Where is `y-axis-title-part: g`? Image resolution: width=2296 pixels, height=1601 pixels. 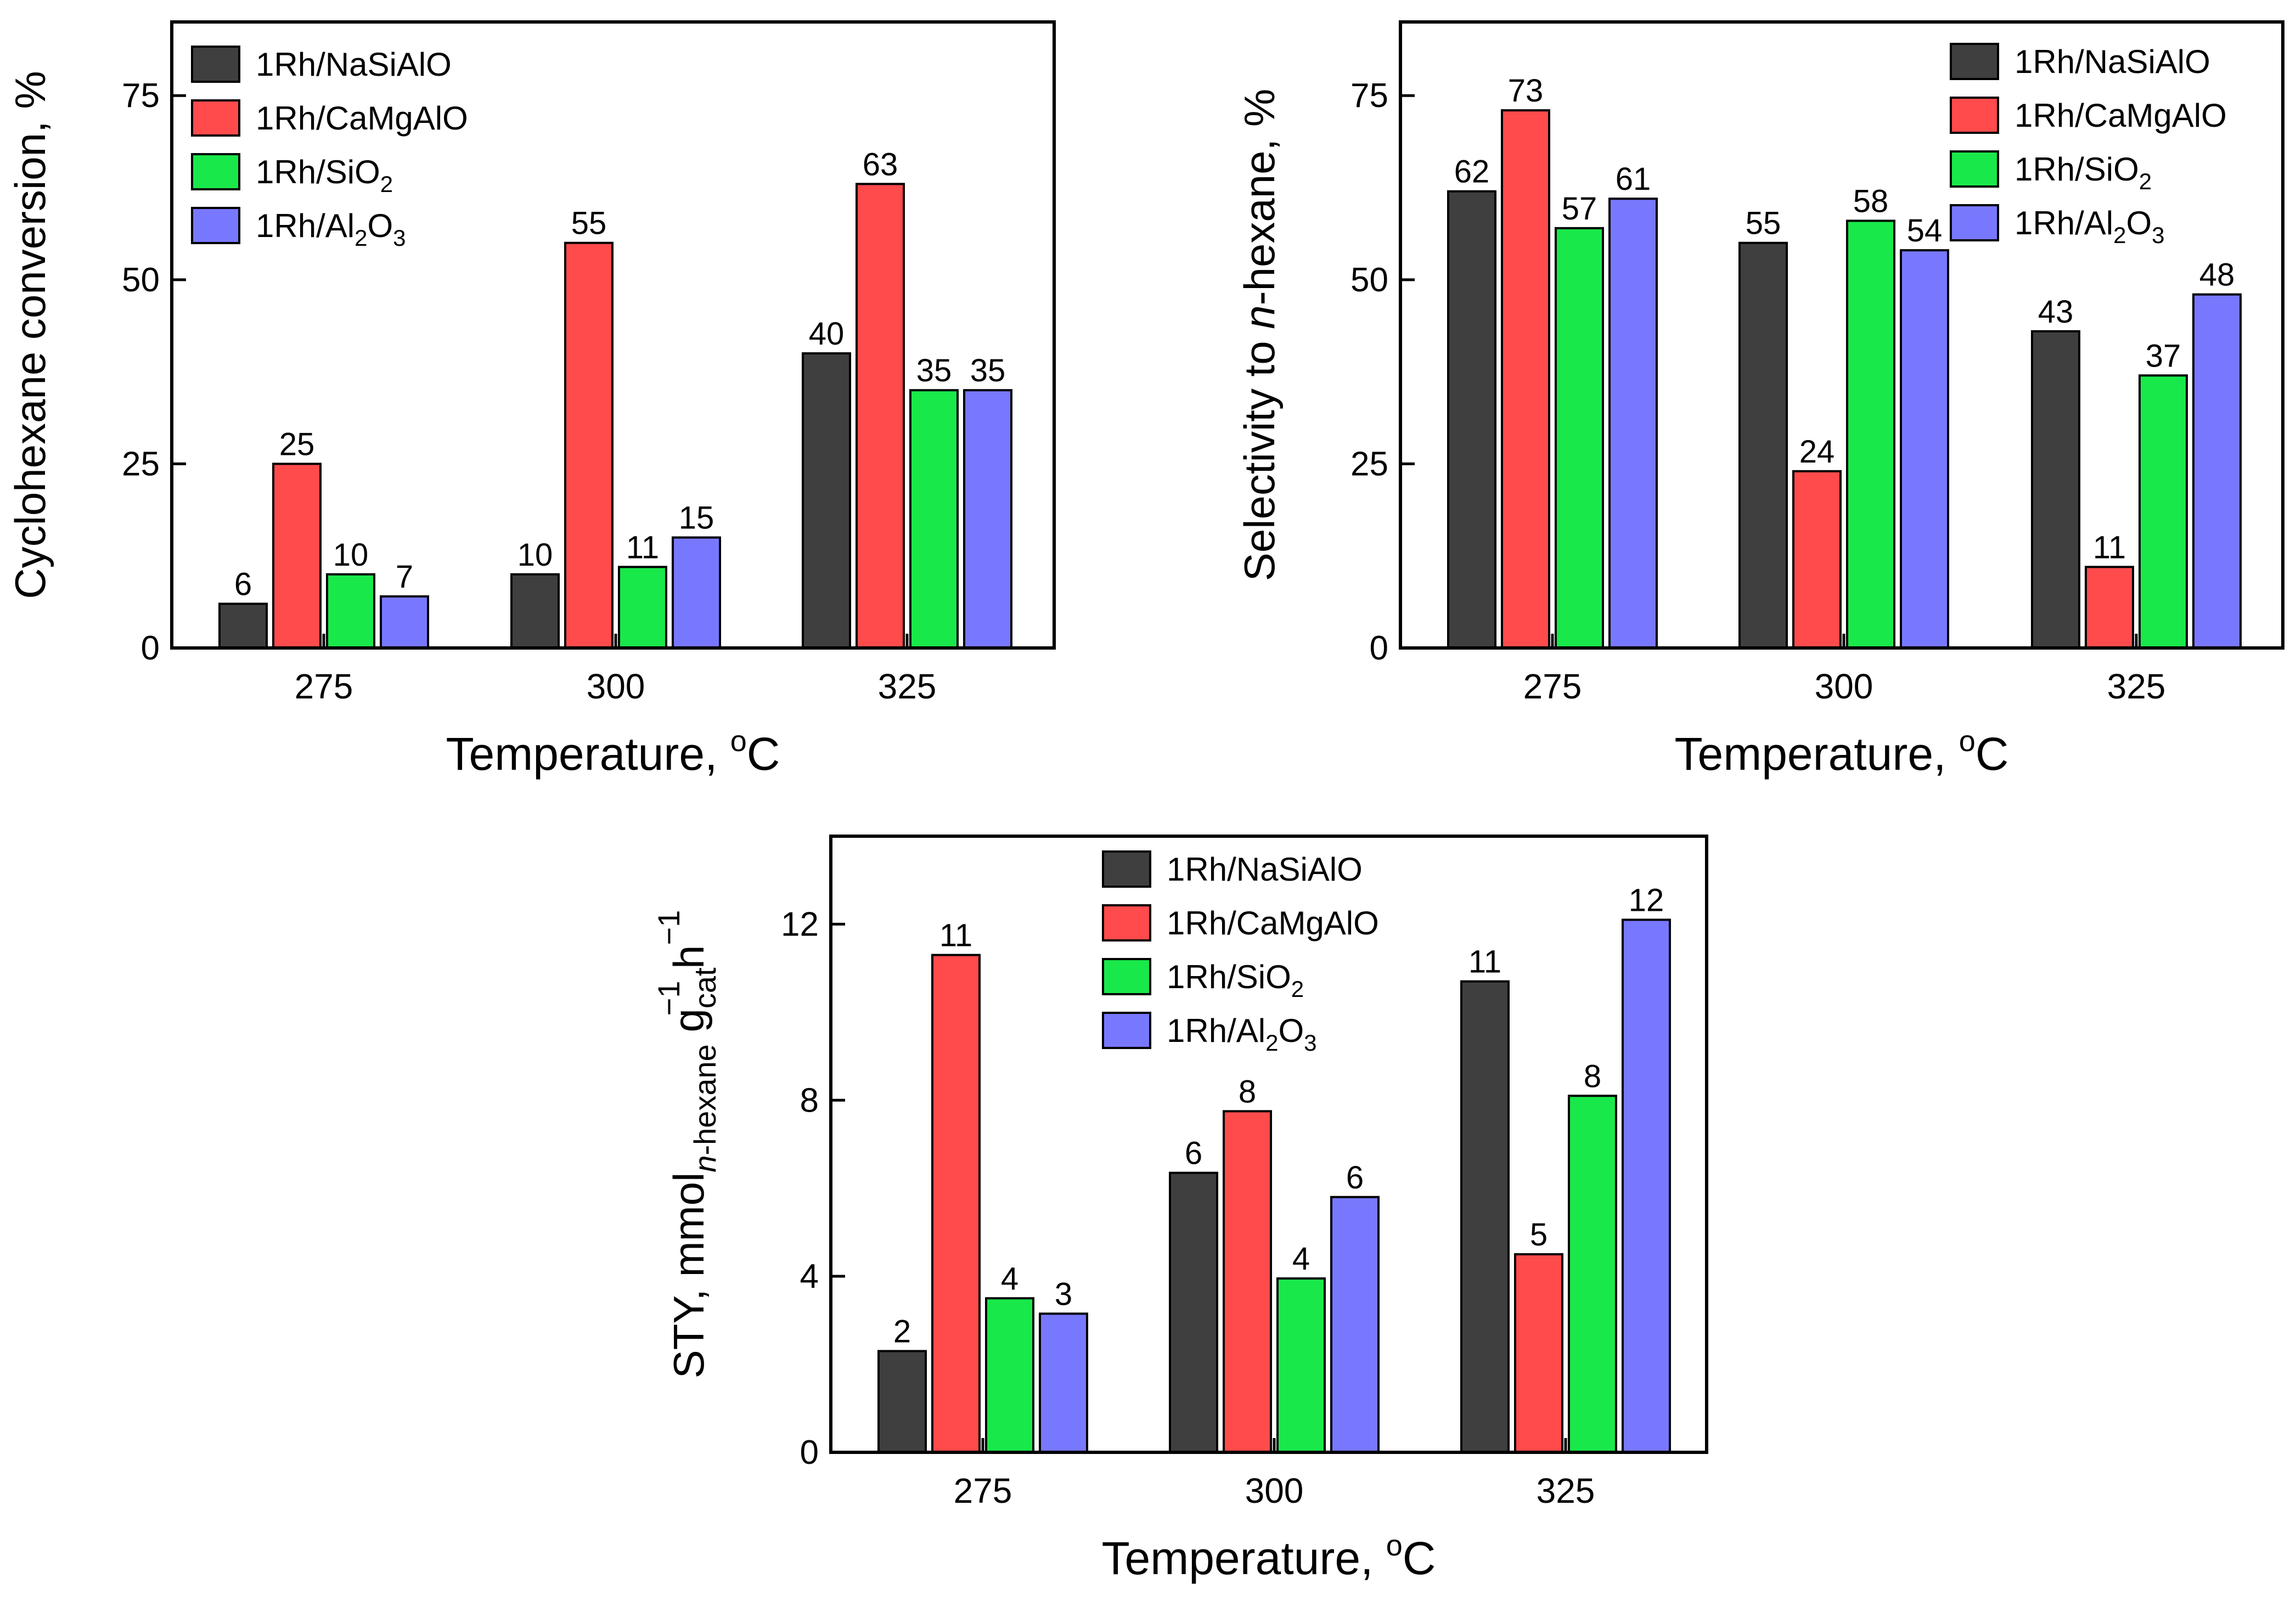 y-axis-title-part: g is located at coordinates (689, 1026).